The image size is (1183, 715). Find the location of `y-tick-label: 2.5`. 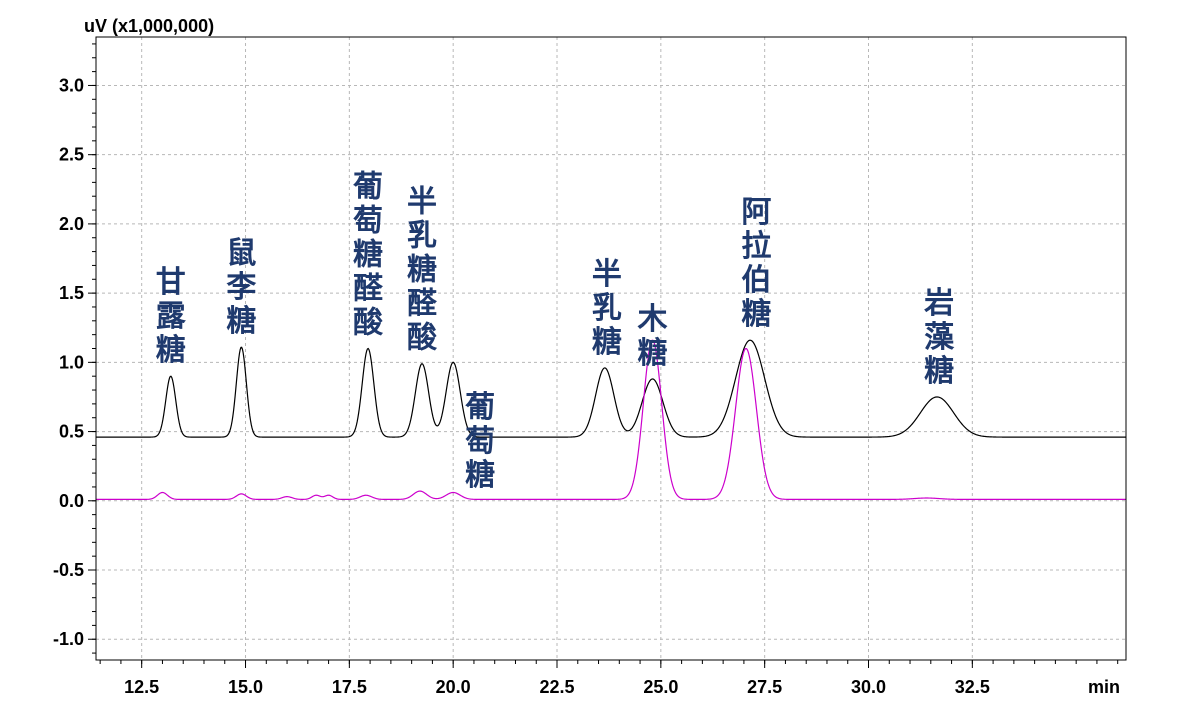

y-tick-label: 2.5 is located at coordinates (71, 155).